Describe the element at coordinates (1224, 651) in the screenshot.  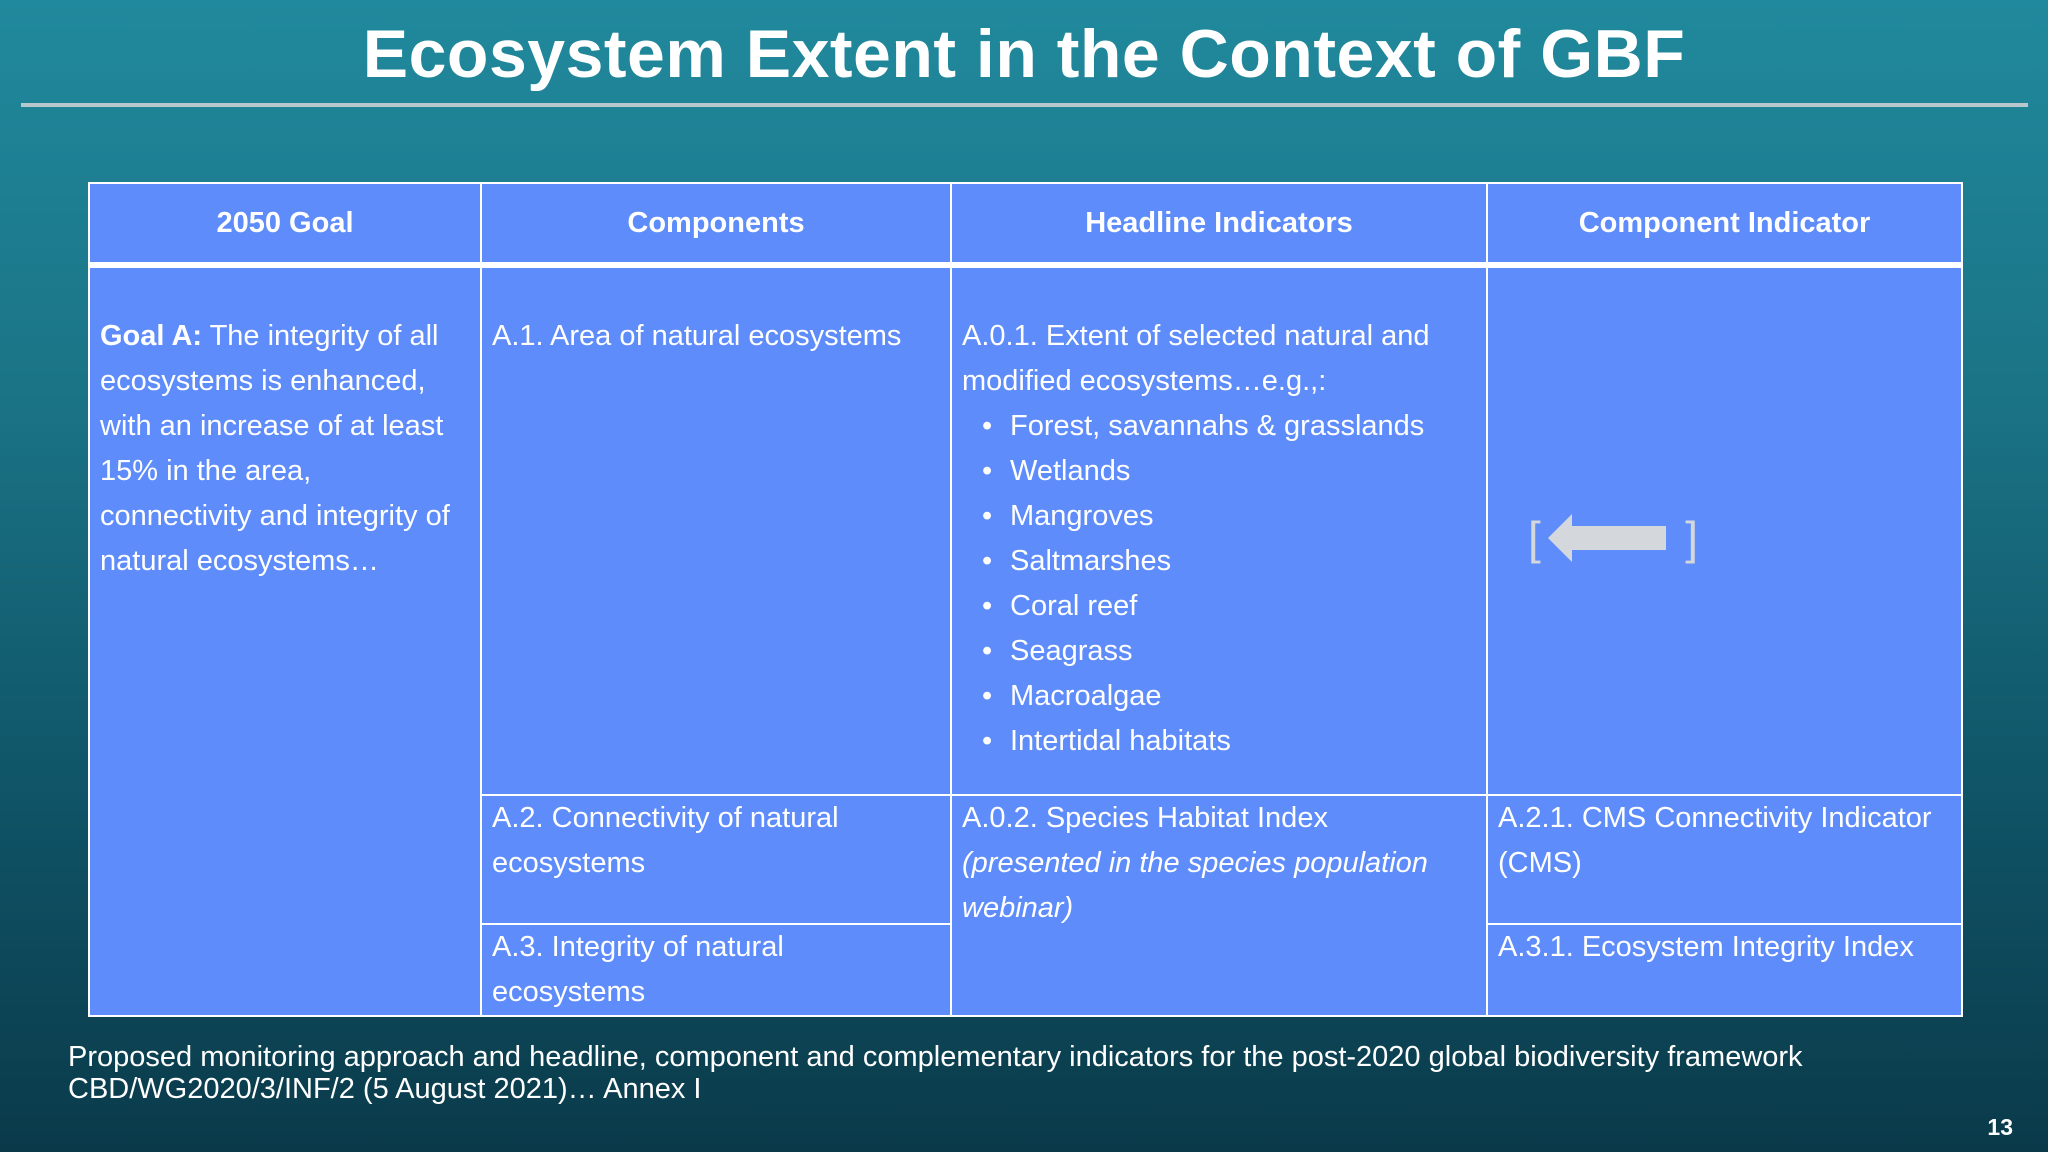
I see `list-item: Seagrass` at that location.